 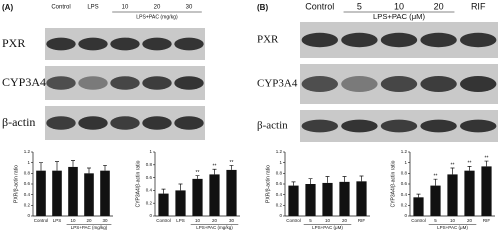 What do you see at coordinates (92, 8) in the screenshot?
I see `lane-label: LPS` at bounding box center [92, 8].